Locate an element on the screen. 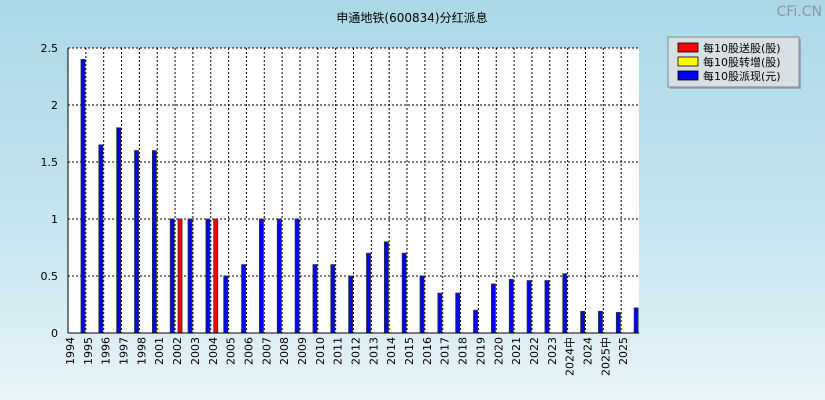 This screenshot has width=825, height=400. x-tick-label: 1995 is located at coordinates (88, 351).